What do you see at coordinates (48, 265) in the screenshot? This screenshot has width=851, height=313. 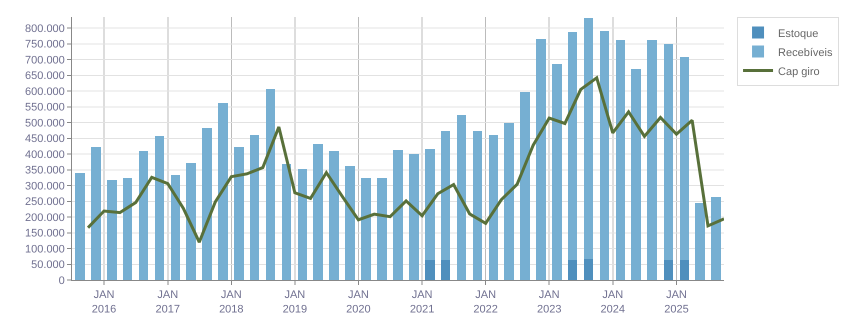 I see `y-tick-label: 50.000` at bounding box center [48, 265].